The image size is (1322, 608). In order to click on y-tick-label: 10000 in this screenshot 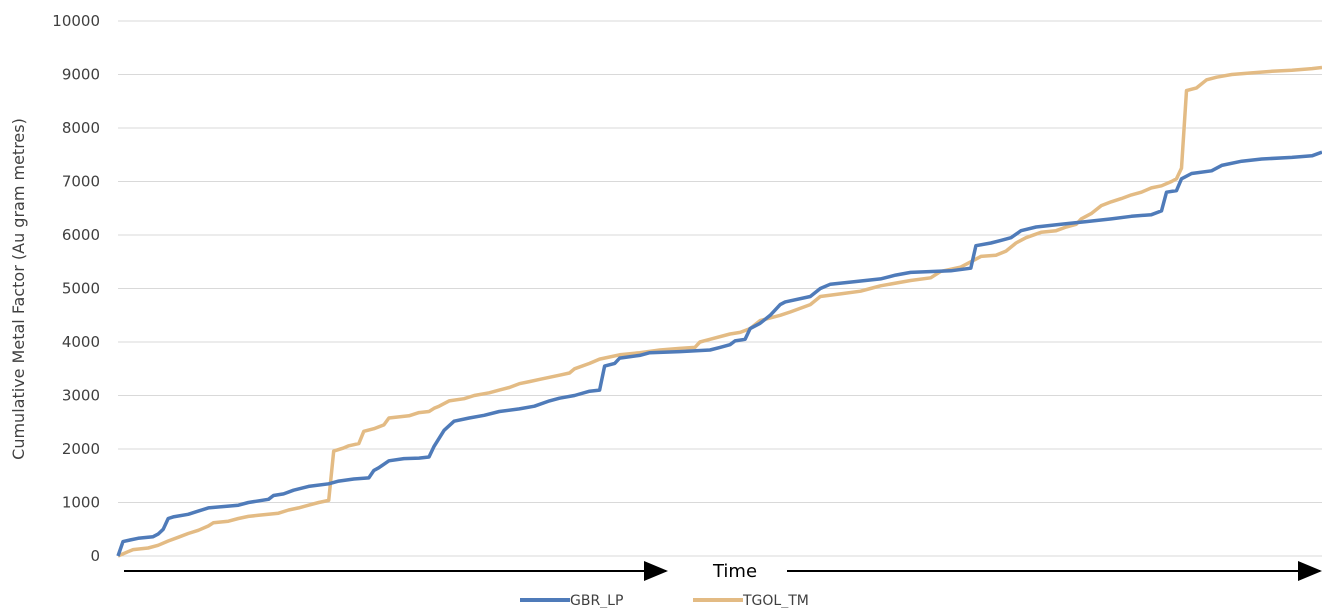, I will do `click(76, 21)`.